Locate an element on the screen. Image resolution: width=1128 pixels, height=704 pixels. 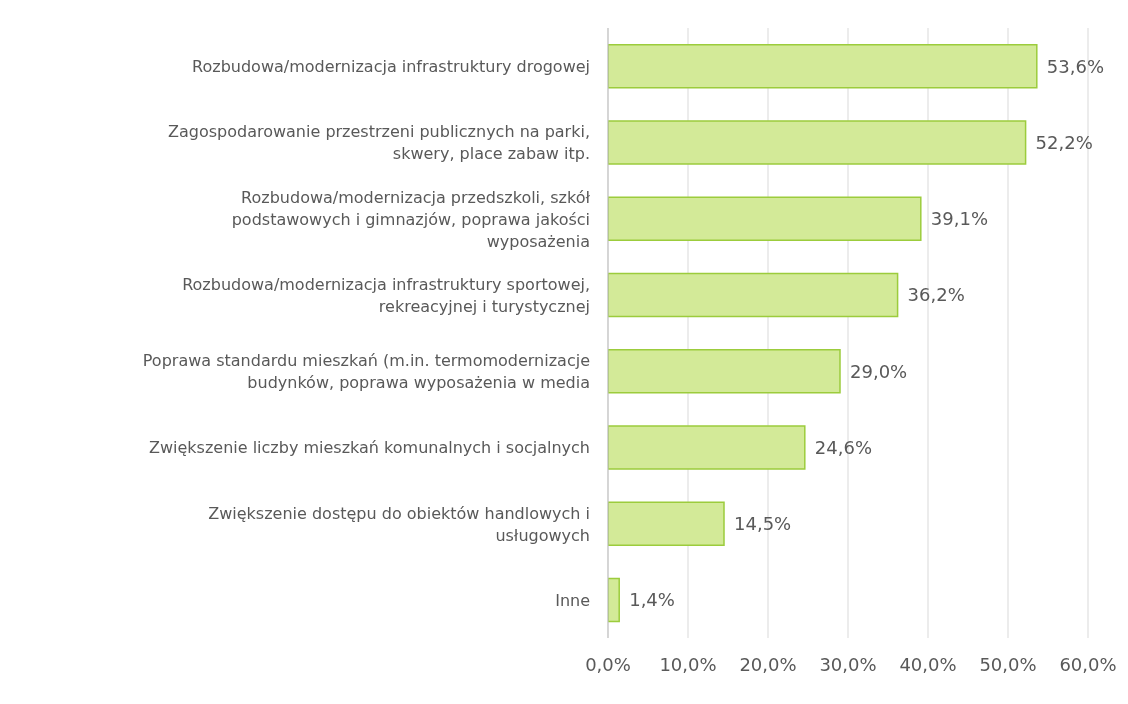
y-tick-label: Rozbudowa/modernizacja infrastruktury drogowej is located at coordinates (391, 66).